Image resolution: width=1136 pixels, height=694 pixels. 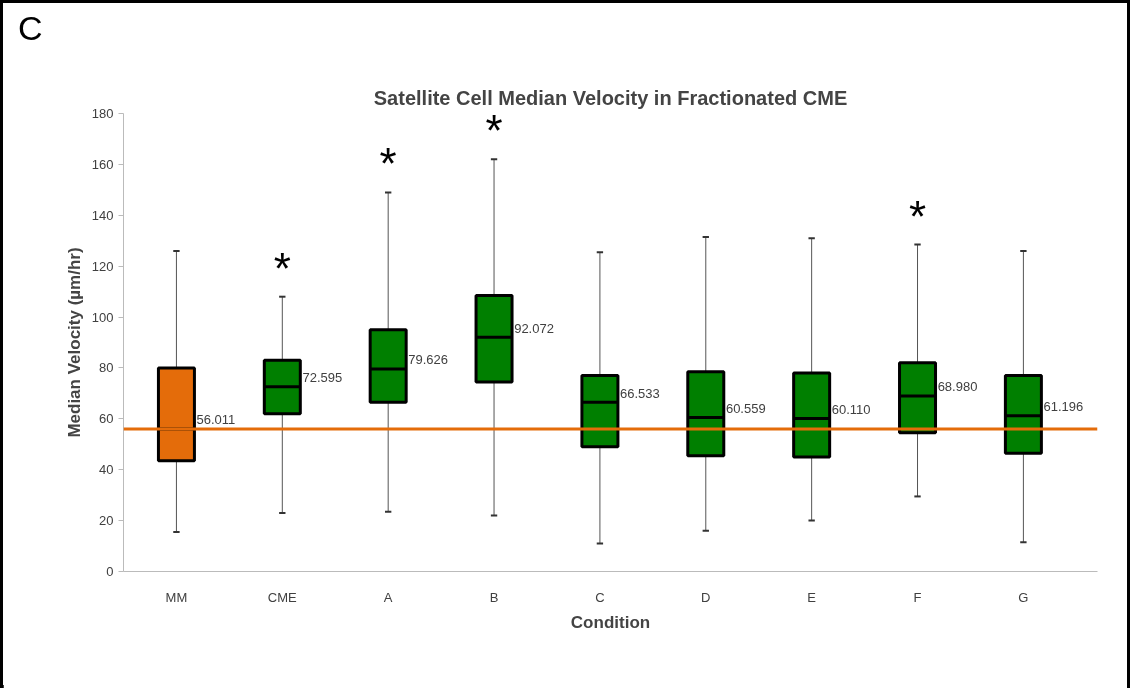 What do you see at coordinates (610, 622) in the screenshot?
I see `x-axis-title: Condition` at bounding box center [610, 622].